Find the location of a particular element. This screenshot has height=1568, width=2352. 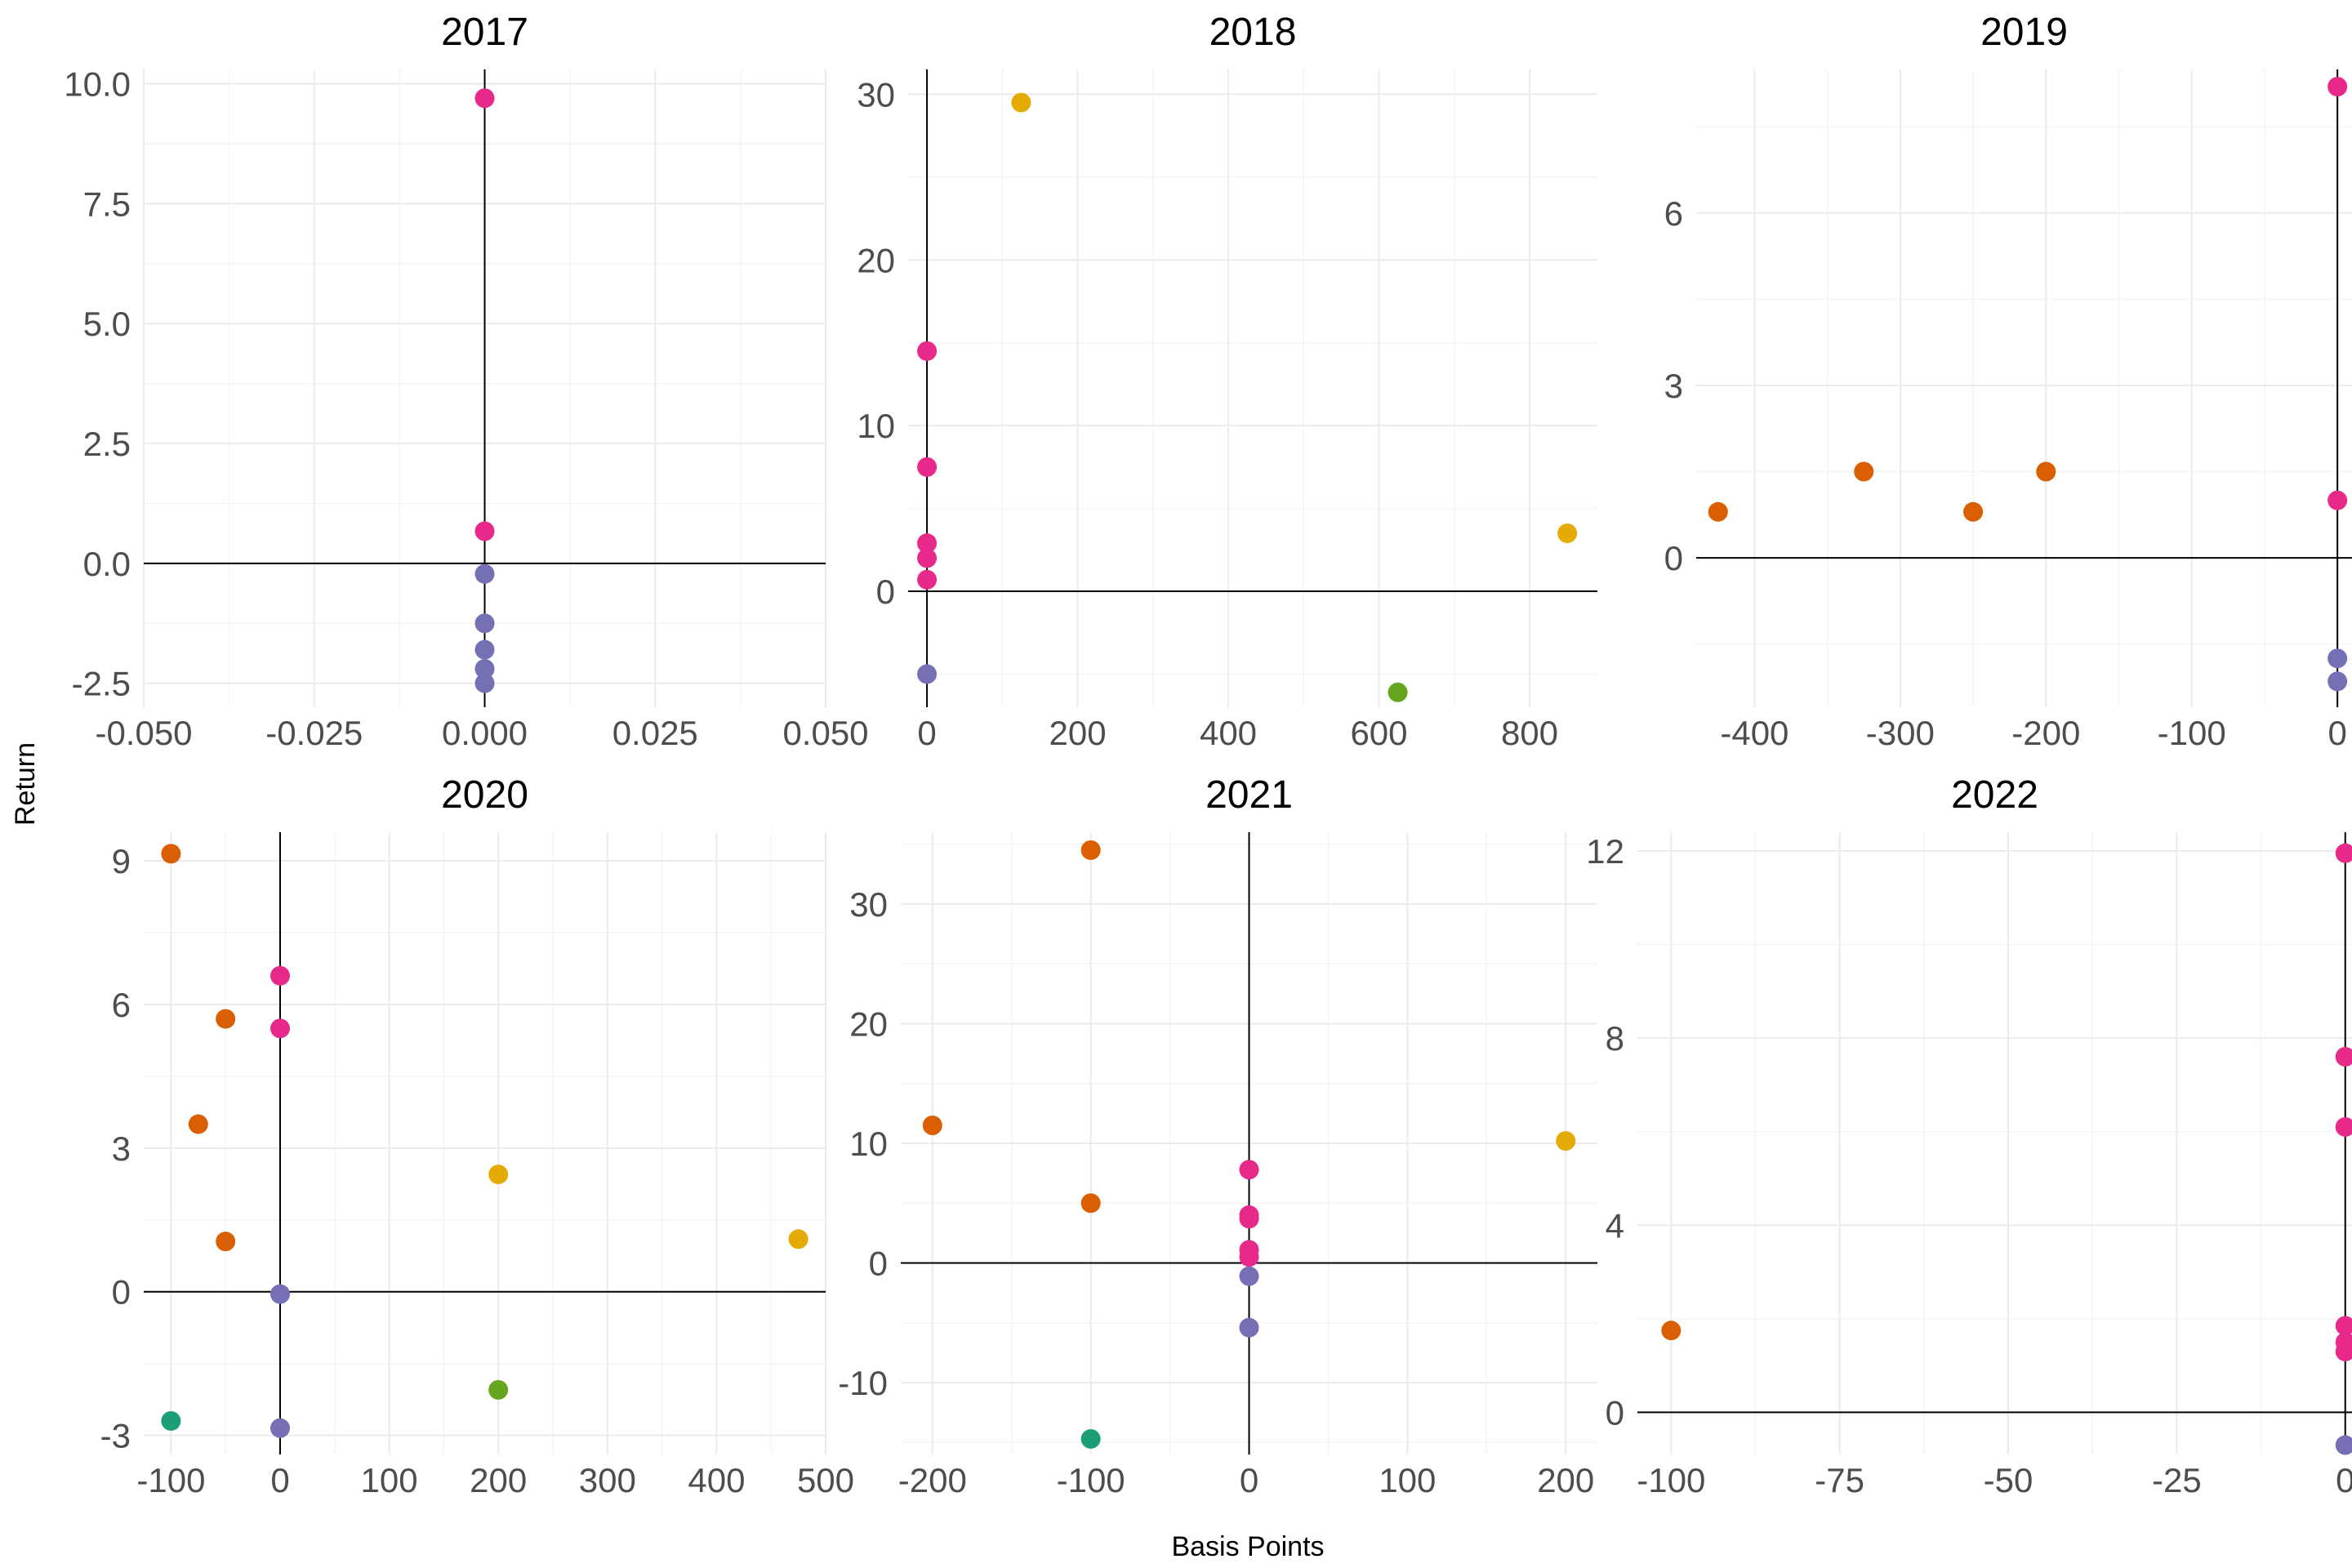

gridlines is located at coordinates (485, 1143).